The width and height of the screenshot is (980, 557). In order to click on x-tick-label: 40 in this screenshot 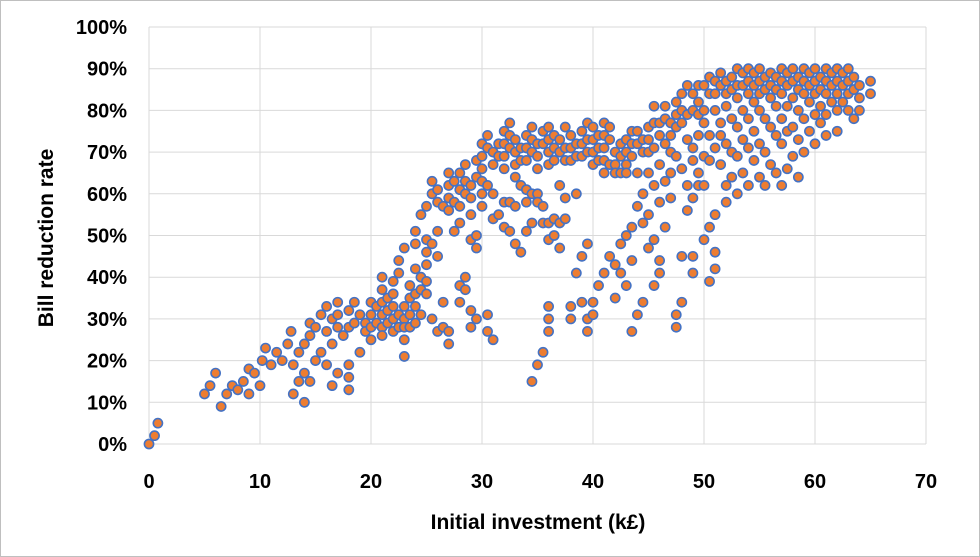, I will do `click(593, 482)`.